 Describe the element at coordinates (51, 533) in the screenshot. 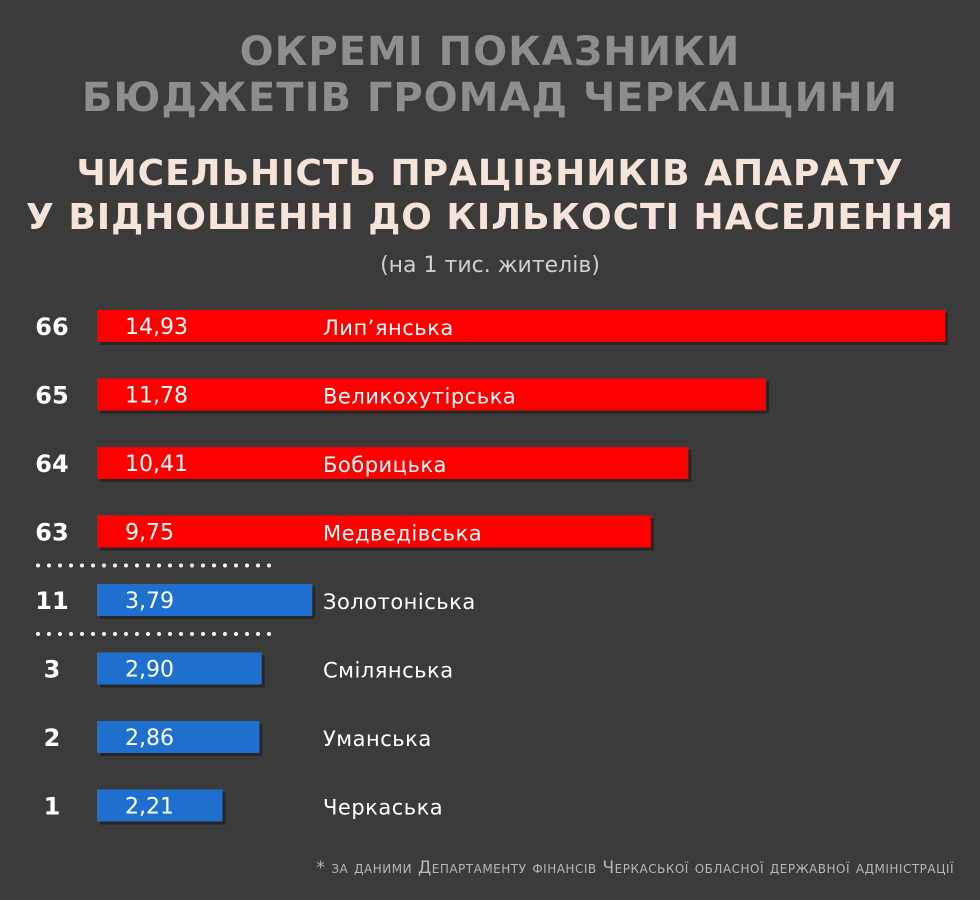

I see `rank-label: 63` at that location.